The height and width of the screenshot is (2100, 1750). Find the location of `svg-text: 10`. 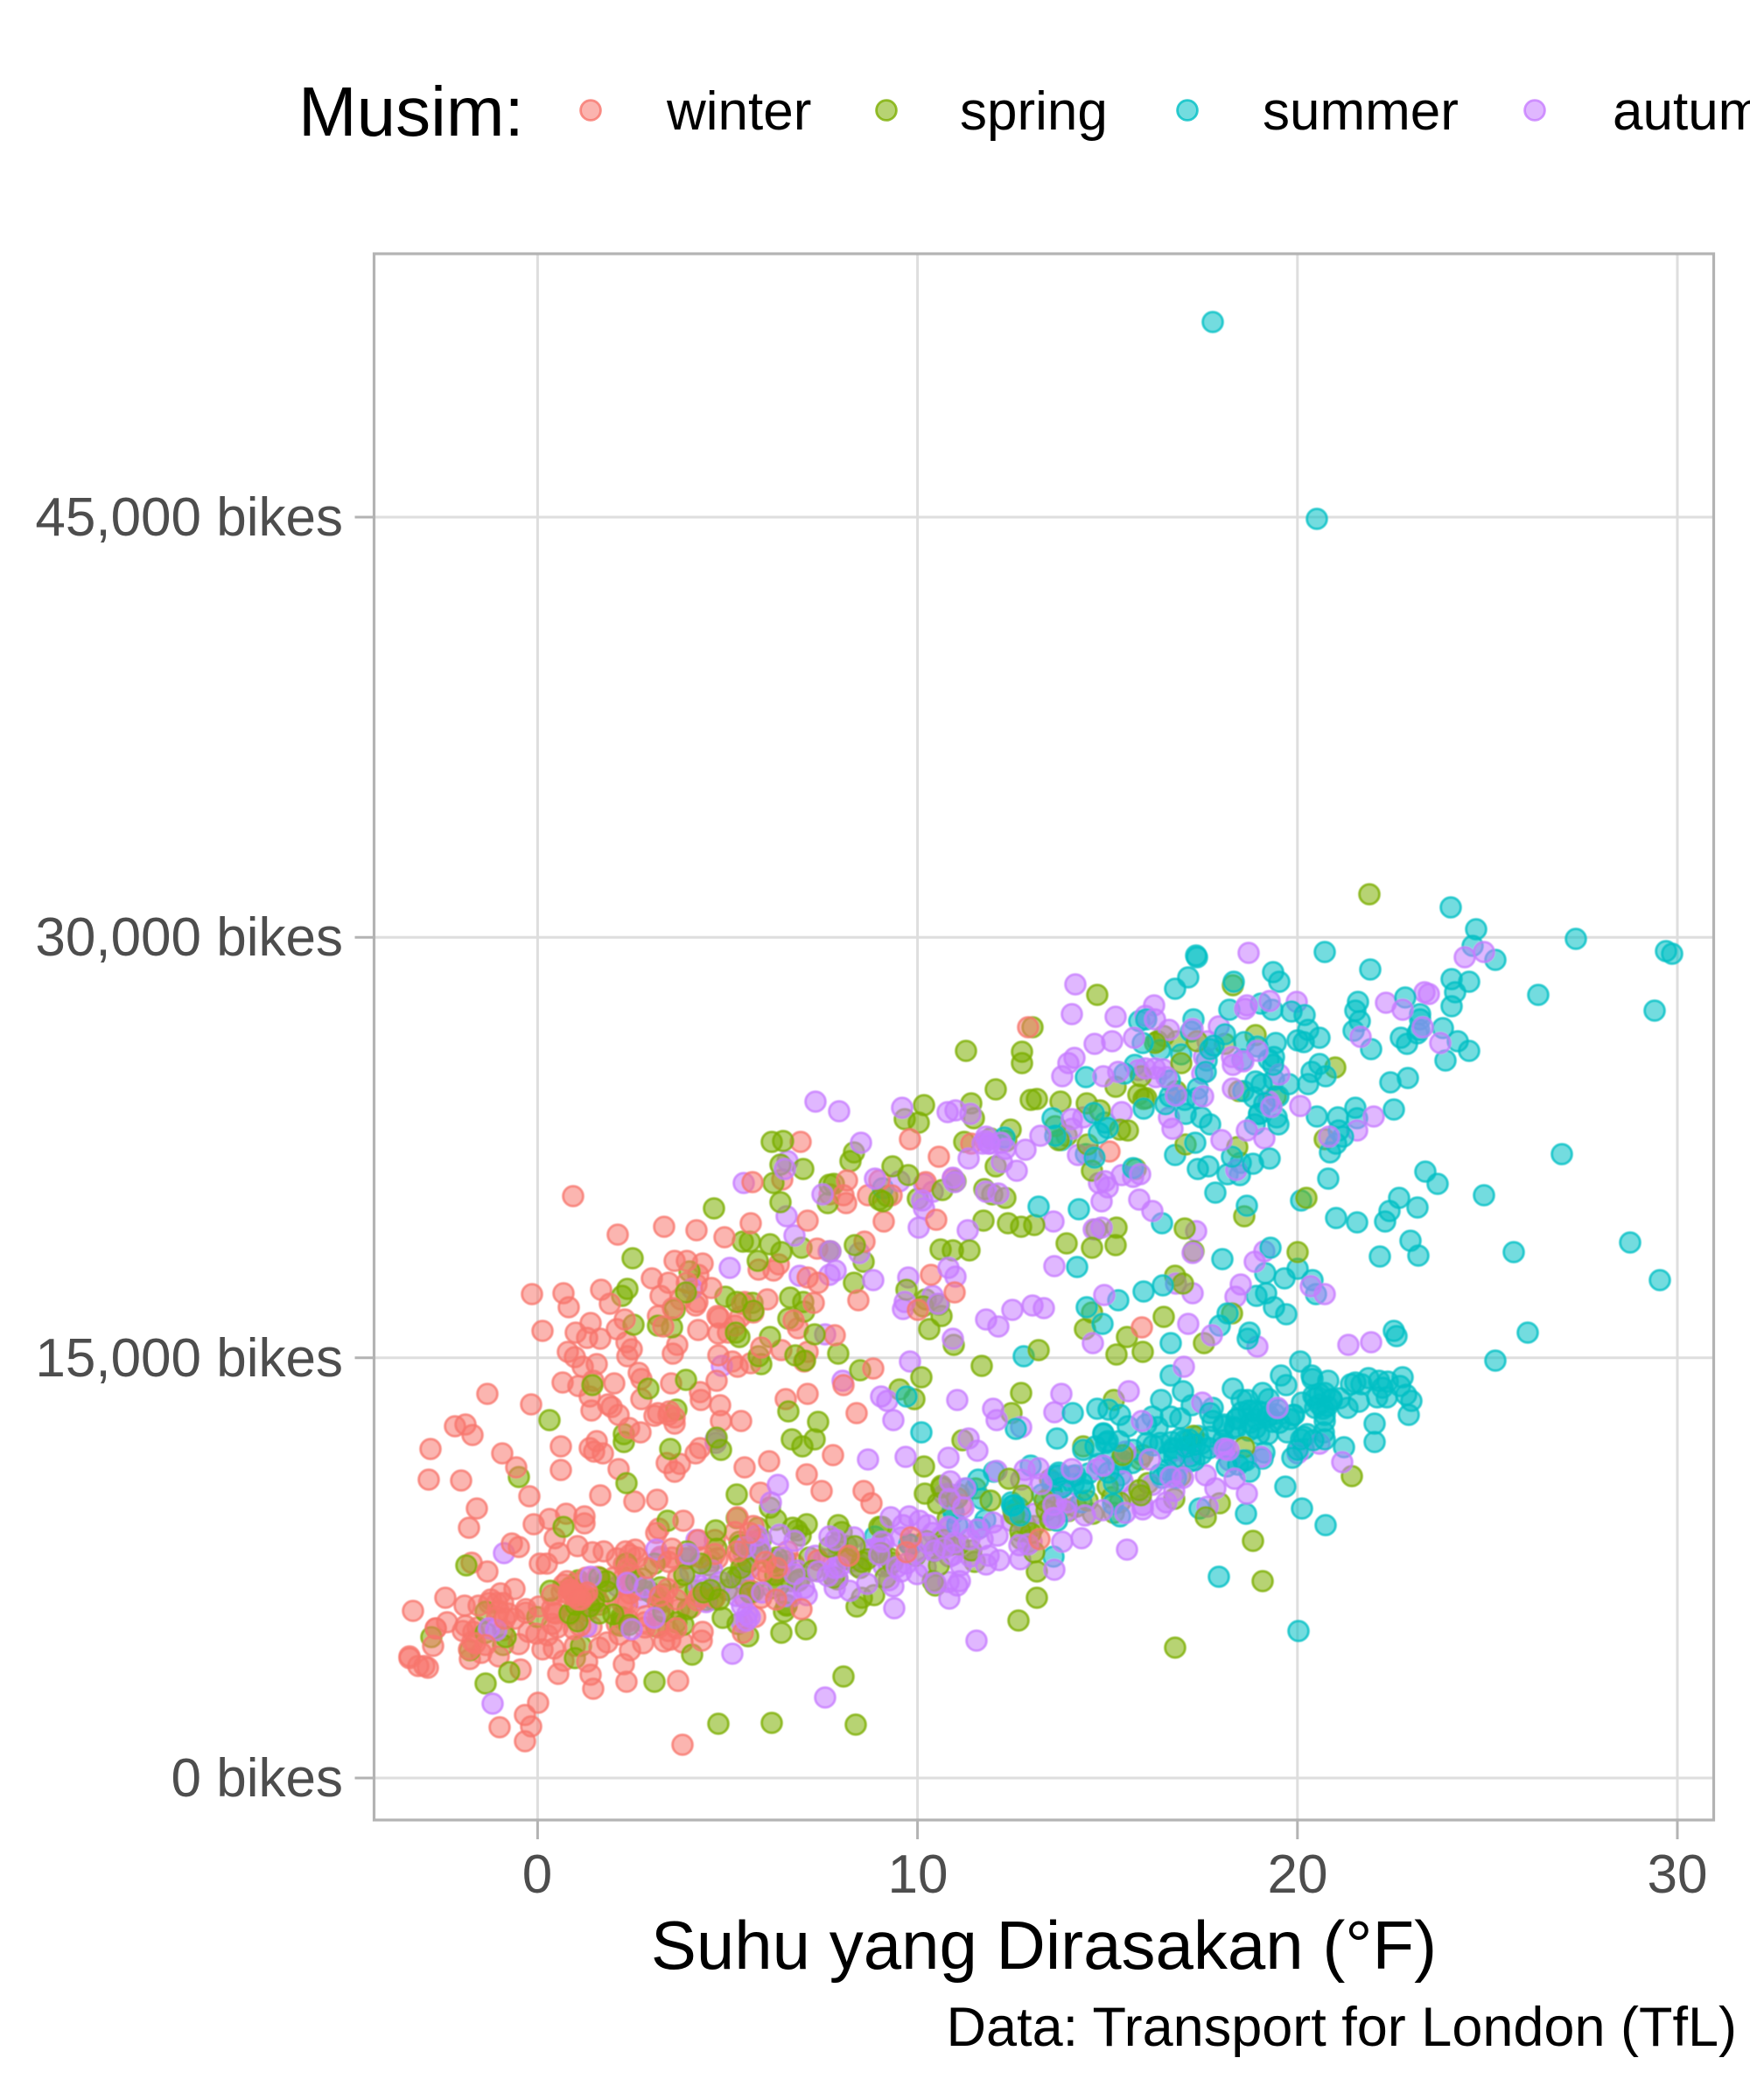

svg-text: 10 is located at coordinates (918, 1874).